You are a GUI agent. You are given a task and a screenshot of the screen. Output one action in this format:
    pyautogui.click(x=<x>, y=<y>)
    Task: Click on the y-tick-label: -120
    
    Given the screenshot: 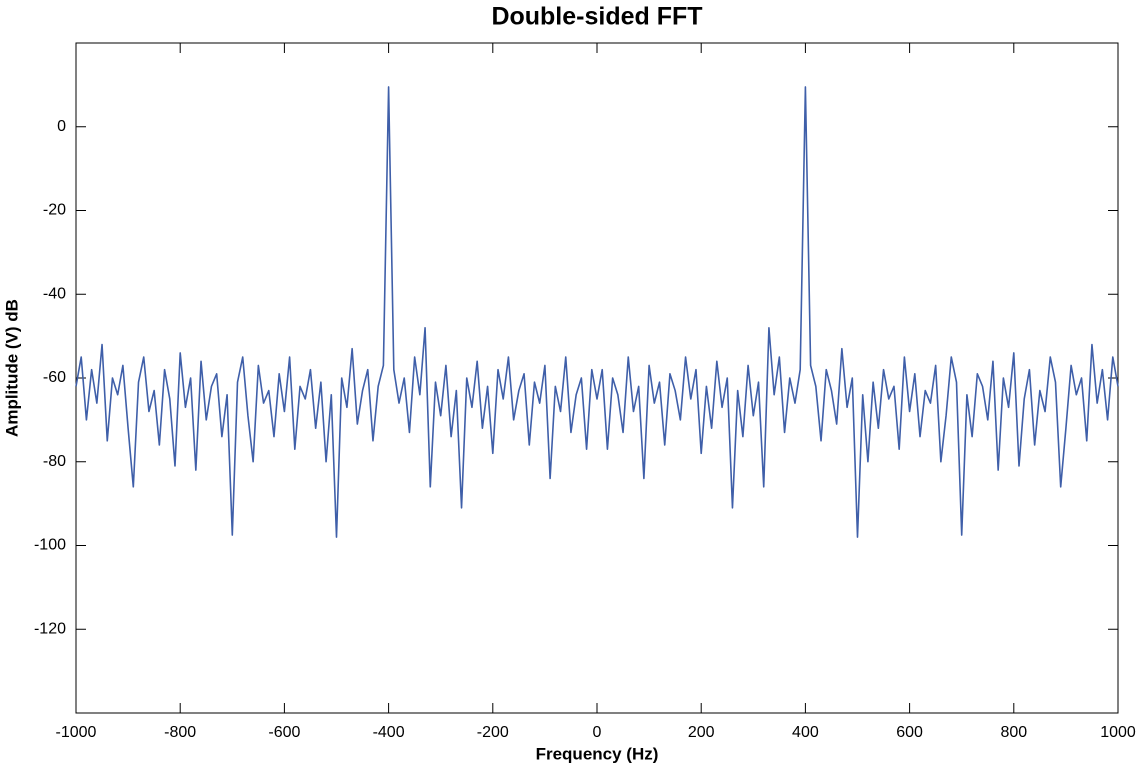 What is the action you would take?
    pyautogui.click(x=50, y=628)
    